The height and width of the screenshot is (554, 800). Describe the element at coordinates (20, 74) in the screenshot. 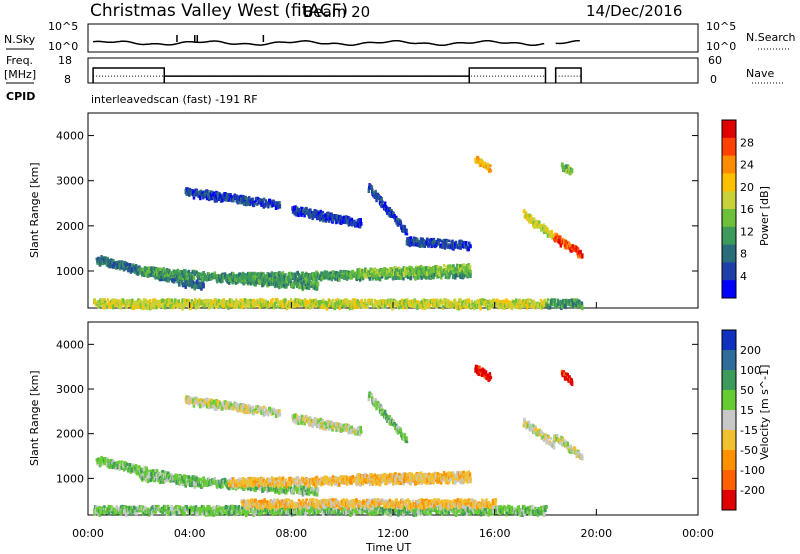

I see `freq-label-2: [MHz]` at that location.